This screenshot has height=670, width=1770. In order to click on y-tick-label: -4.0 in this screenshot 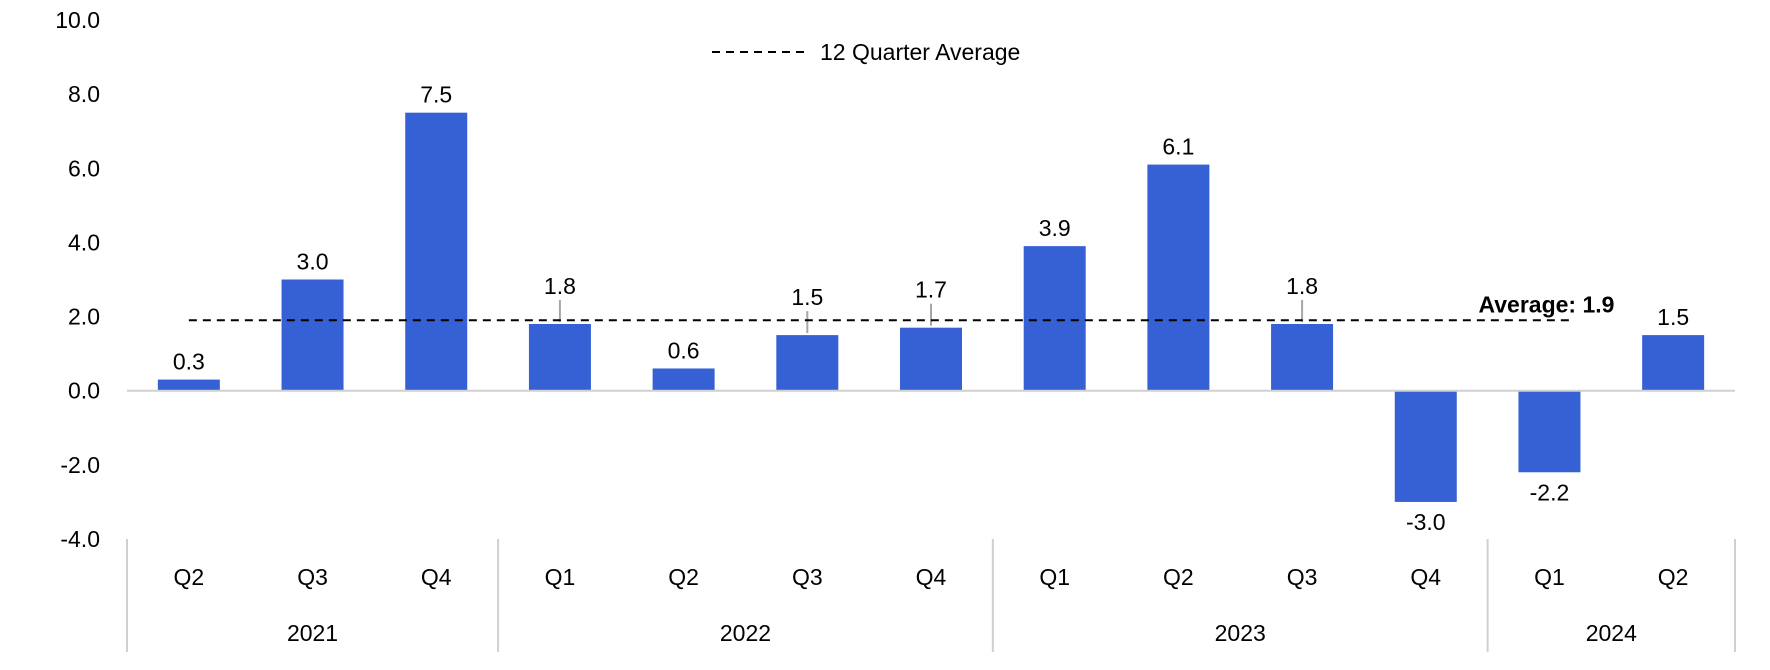, I will do `click(80, 539)`.